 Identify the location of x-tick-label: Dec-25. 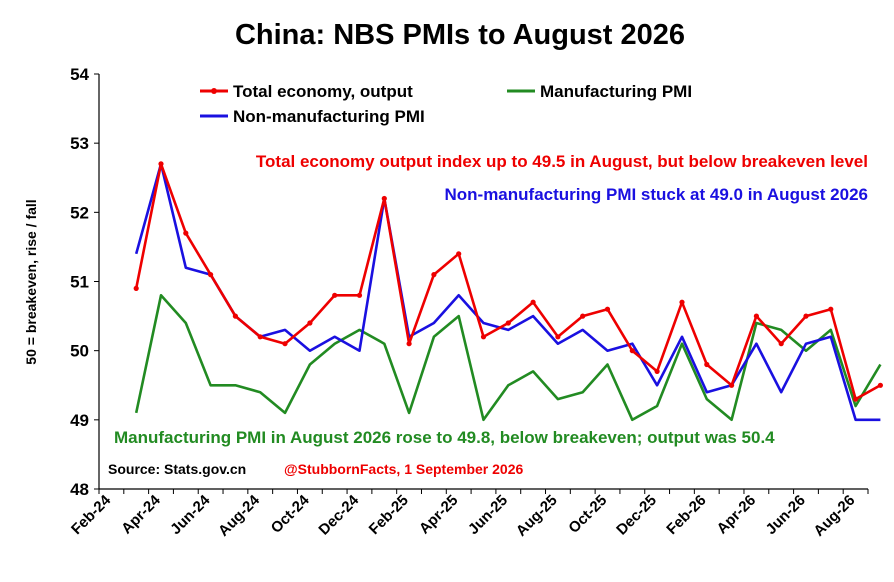
(636, 515).